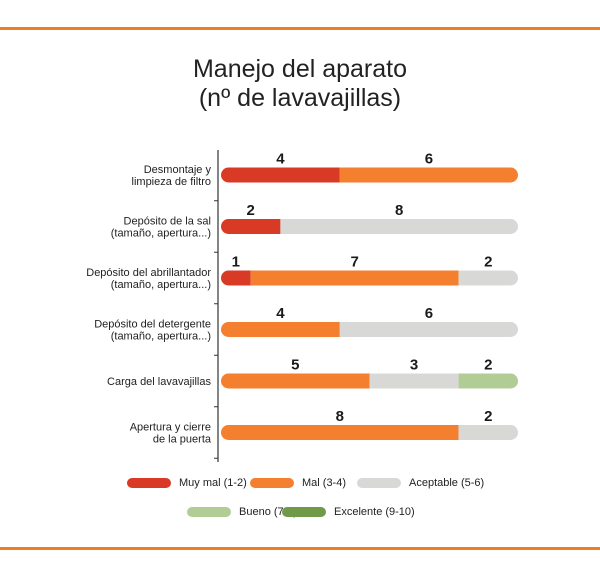 The image size is (600, 577). Describe the element at coordinates (295, 365) in the screenshot. I see `data-label: 5` at that location.